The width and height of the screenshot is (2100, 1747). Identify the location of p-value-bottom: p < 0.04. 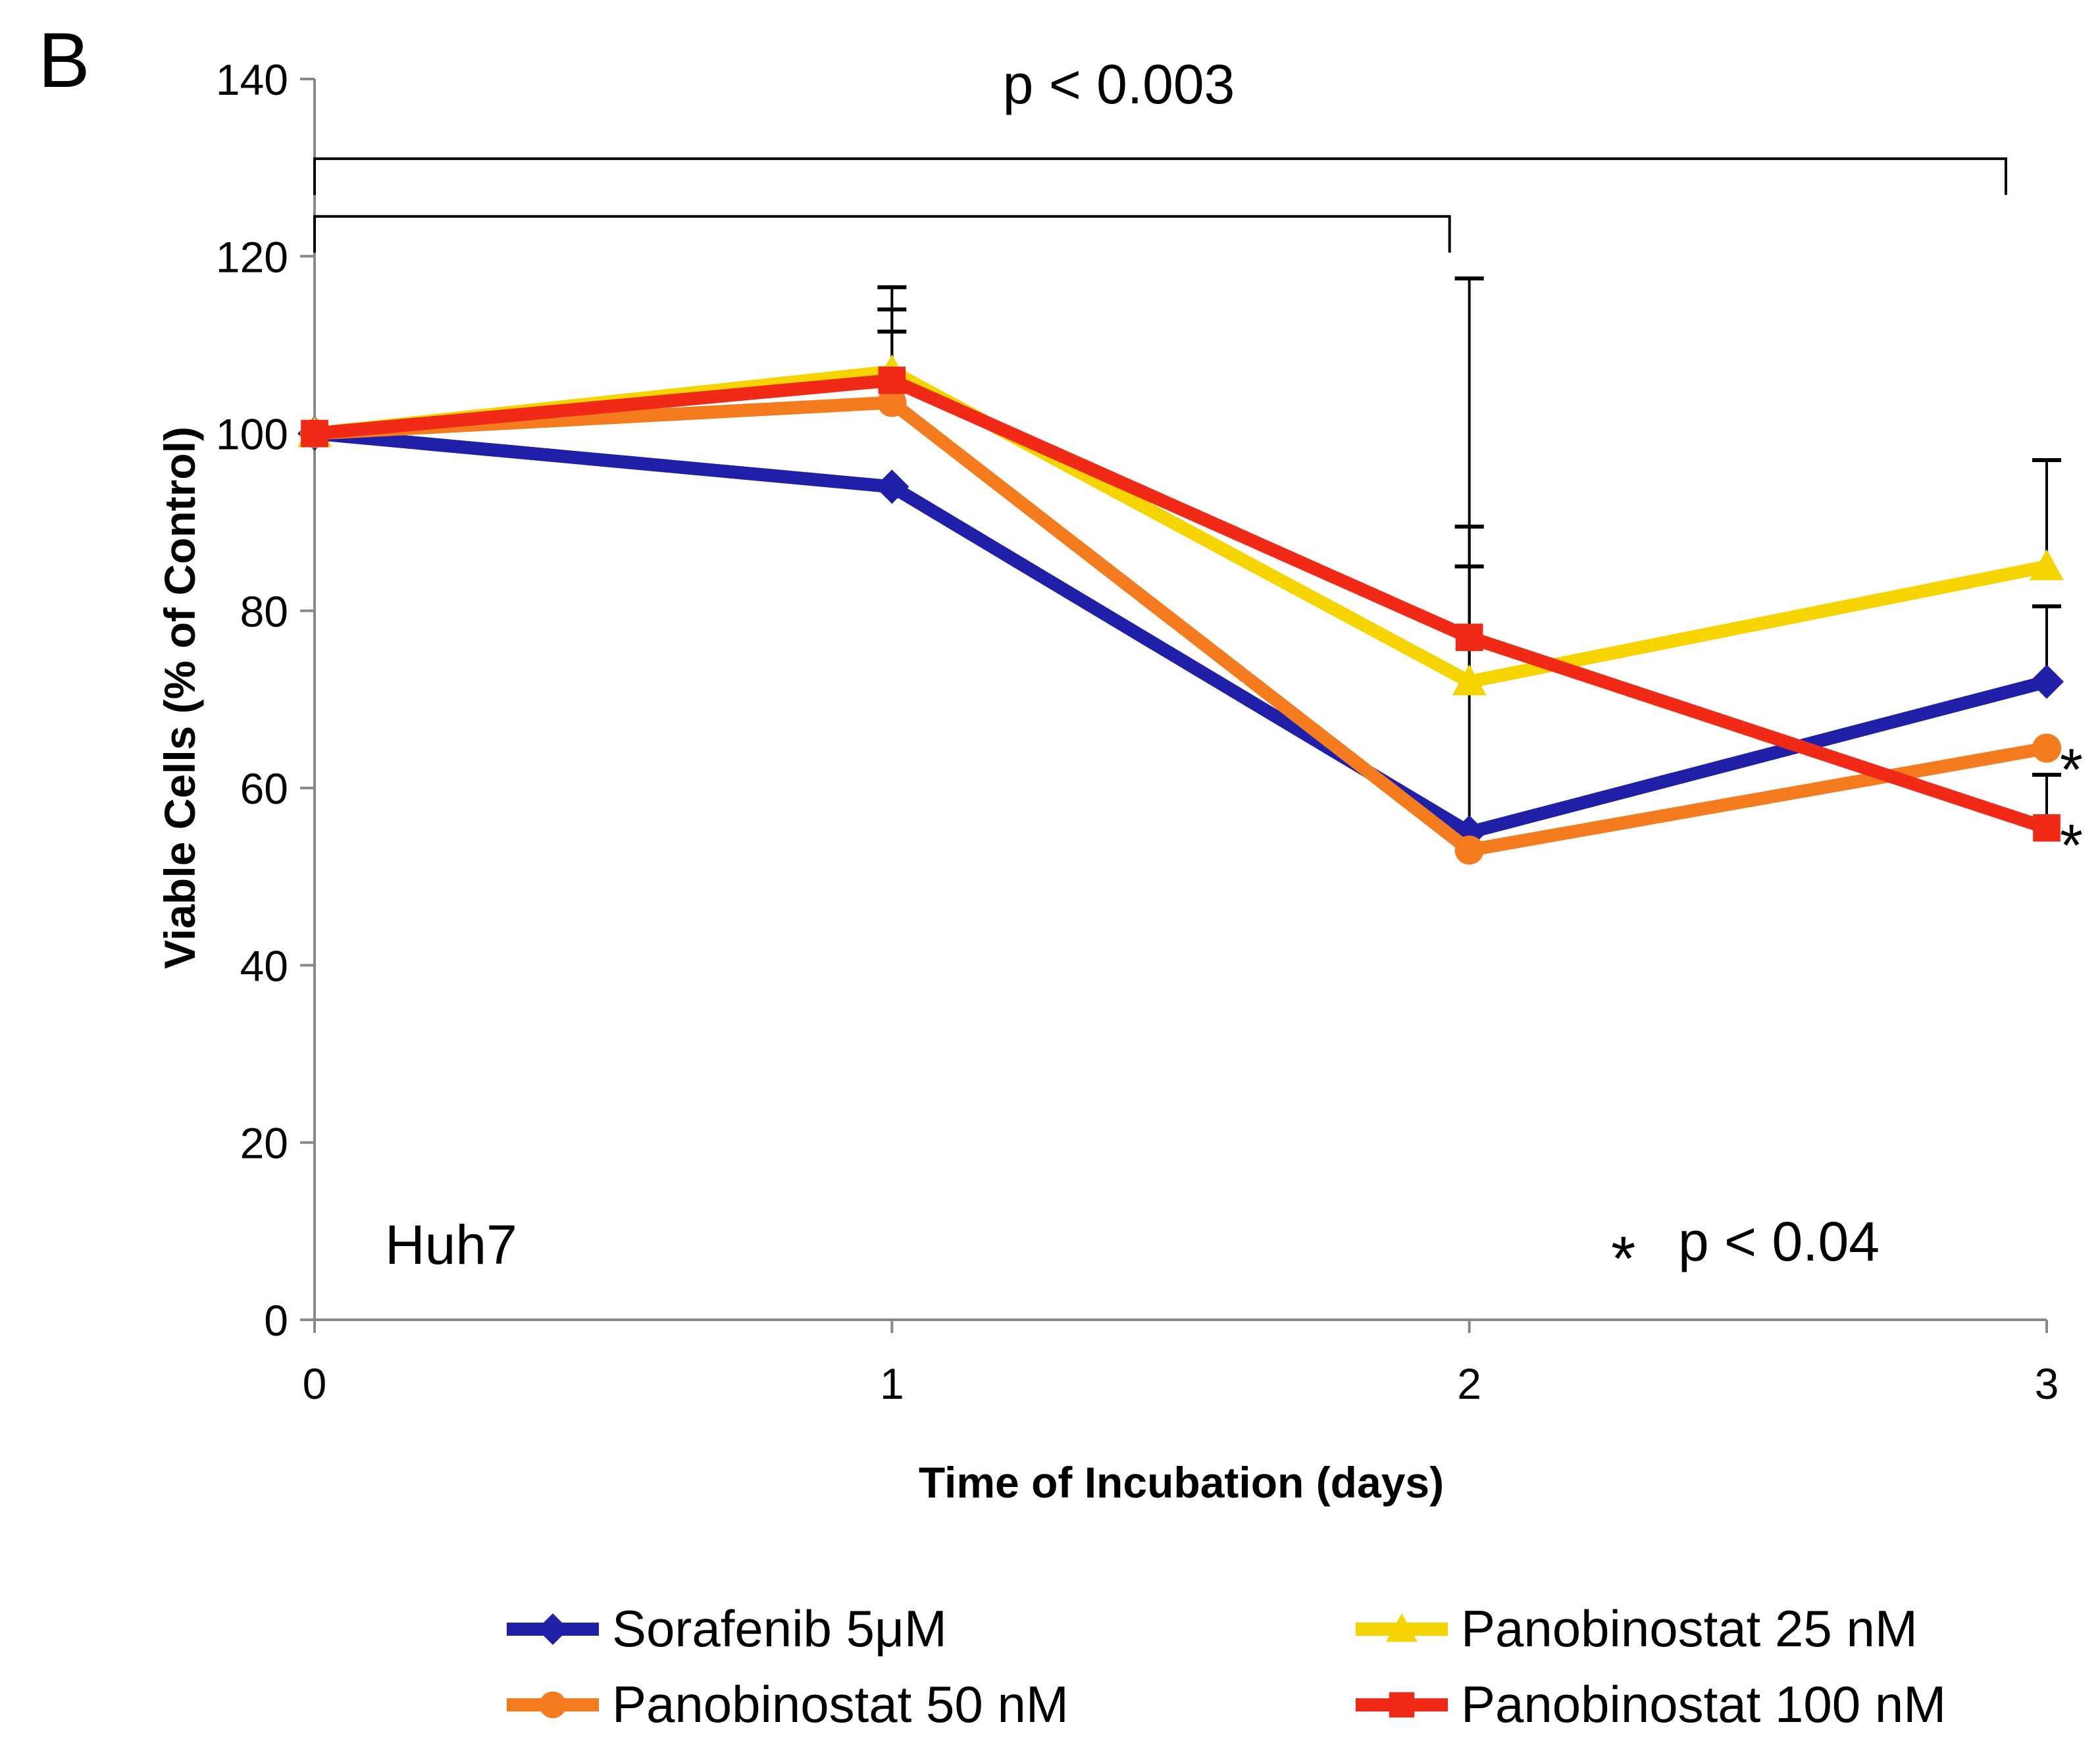
(1779, 1242).